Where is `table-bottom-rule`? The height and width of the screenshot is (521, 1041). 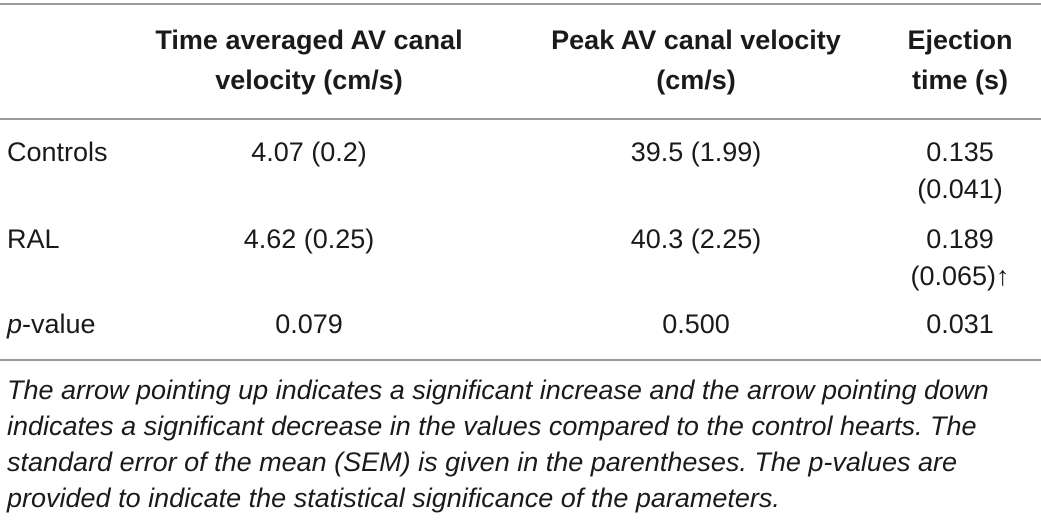
table-bottom-rule is located at coordinates (520, 360).